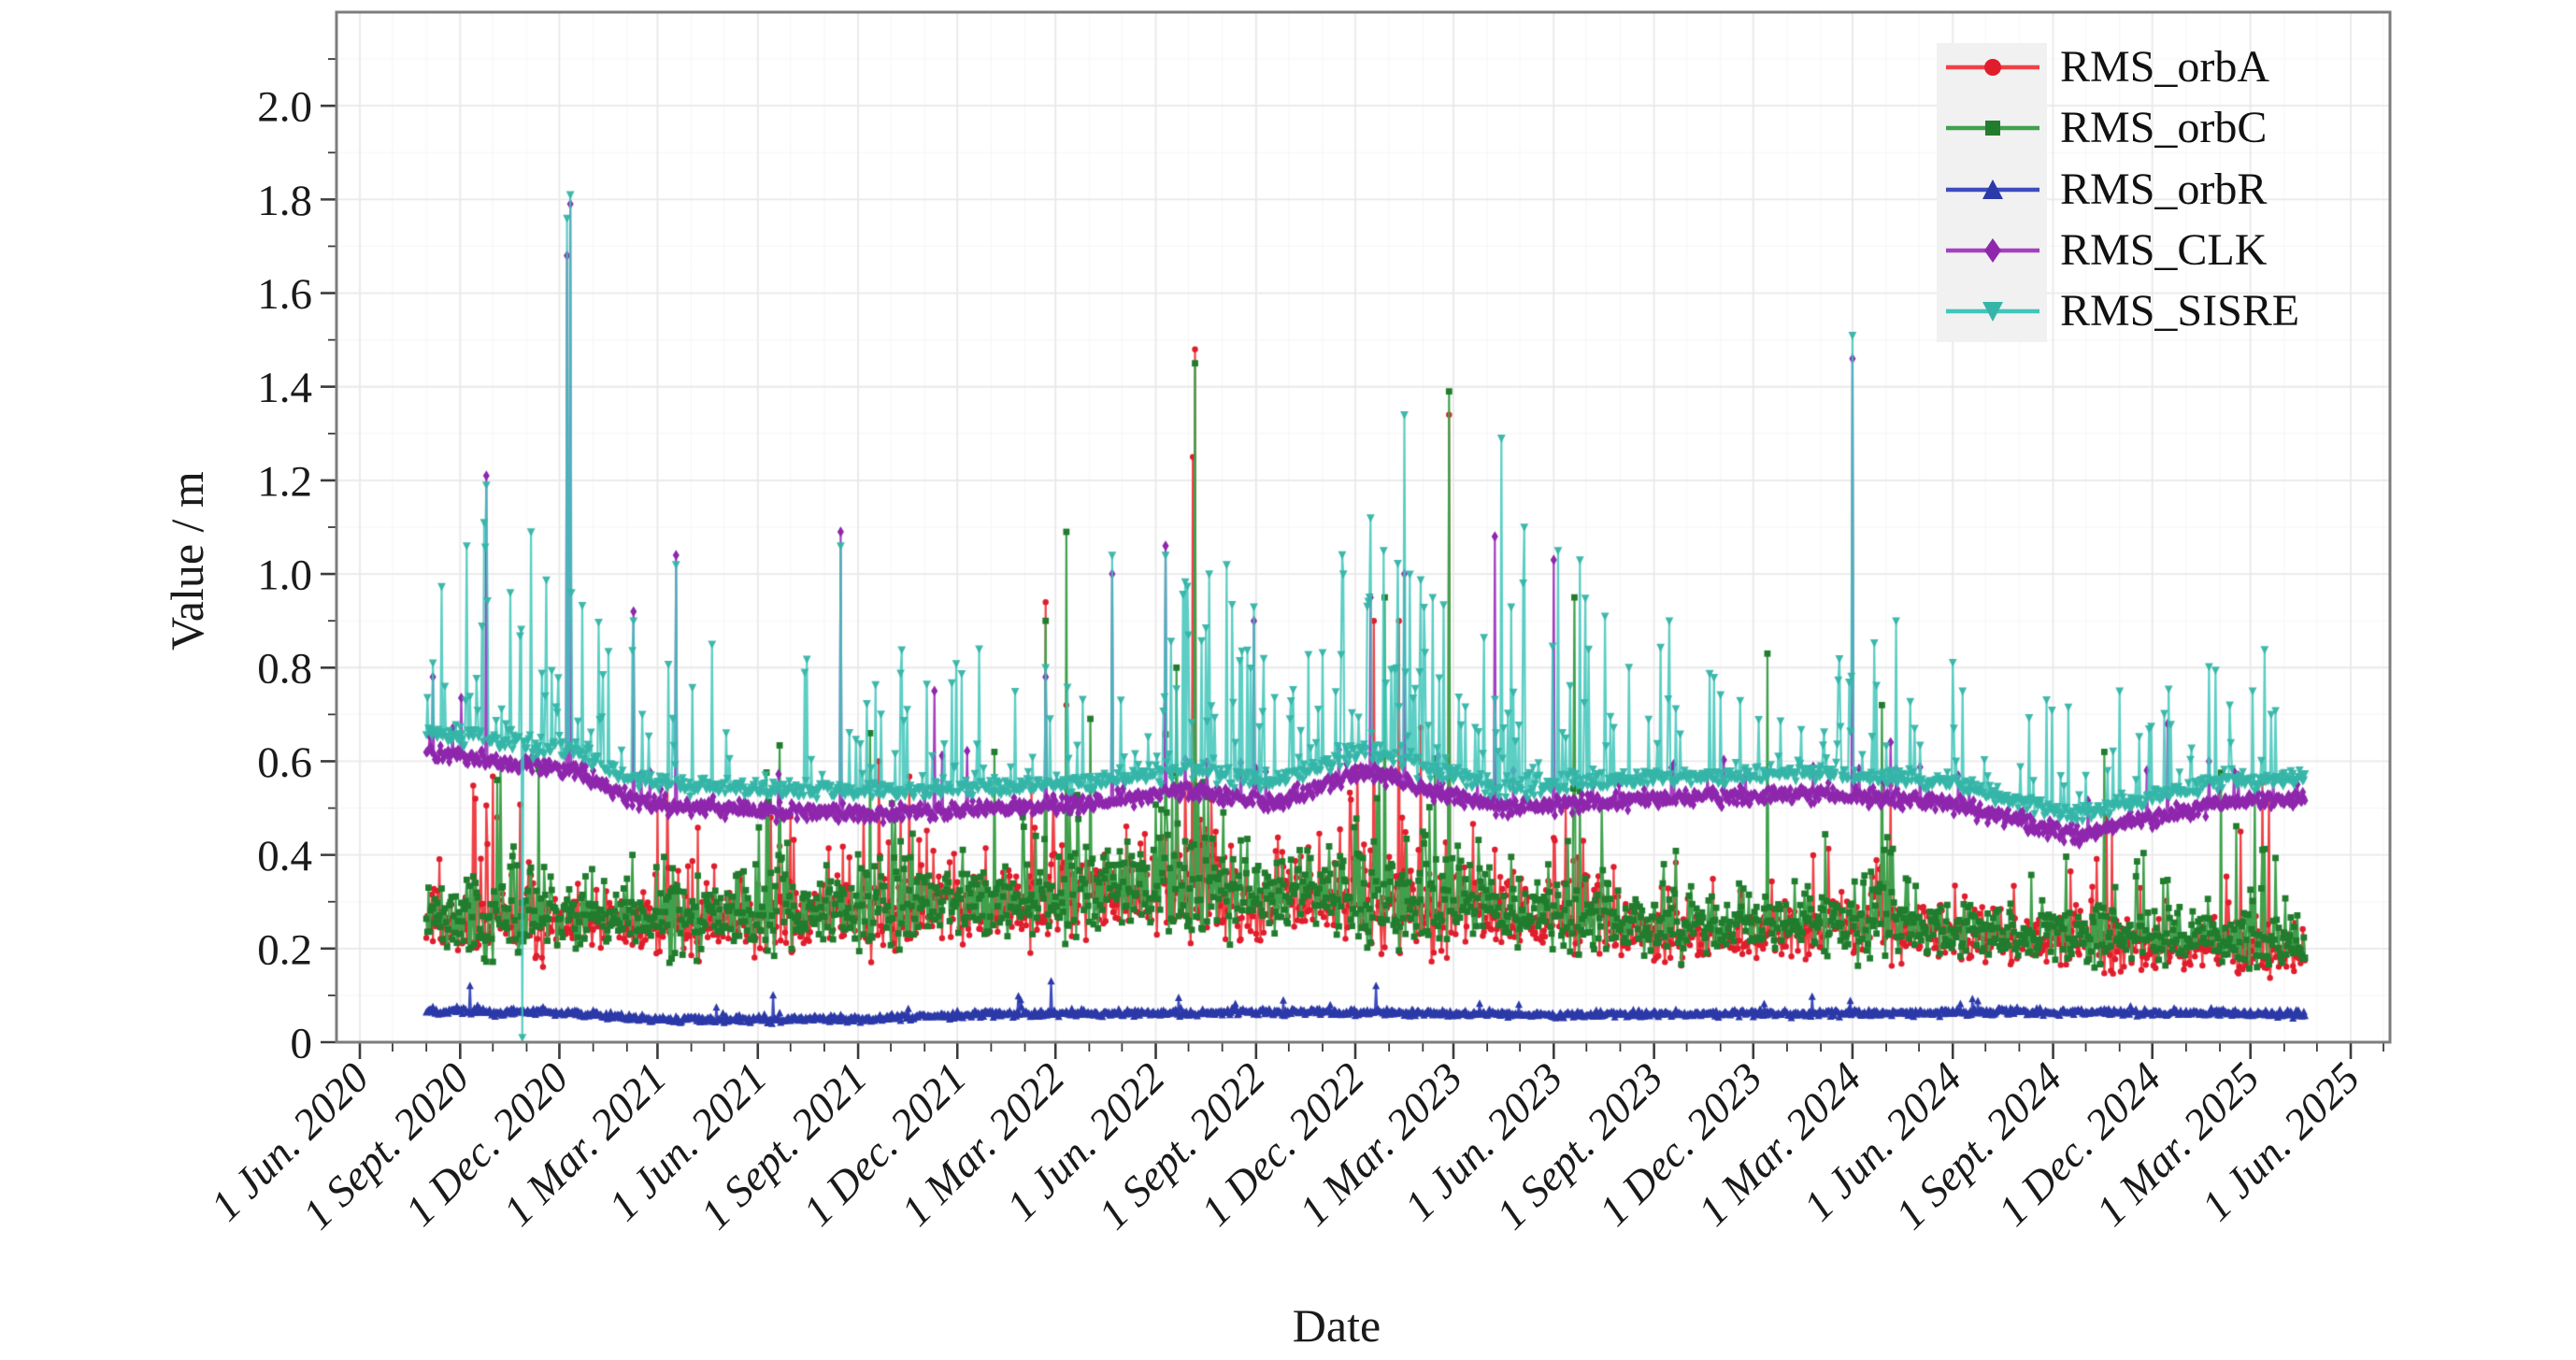 This screenshot has height=1360, width=2576. Describe the element at coordinates (1336, 1325) in the screenshot. I see `x-axis-title: Date` at that location.